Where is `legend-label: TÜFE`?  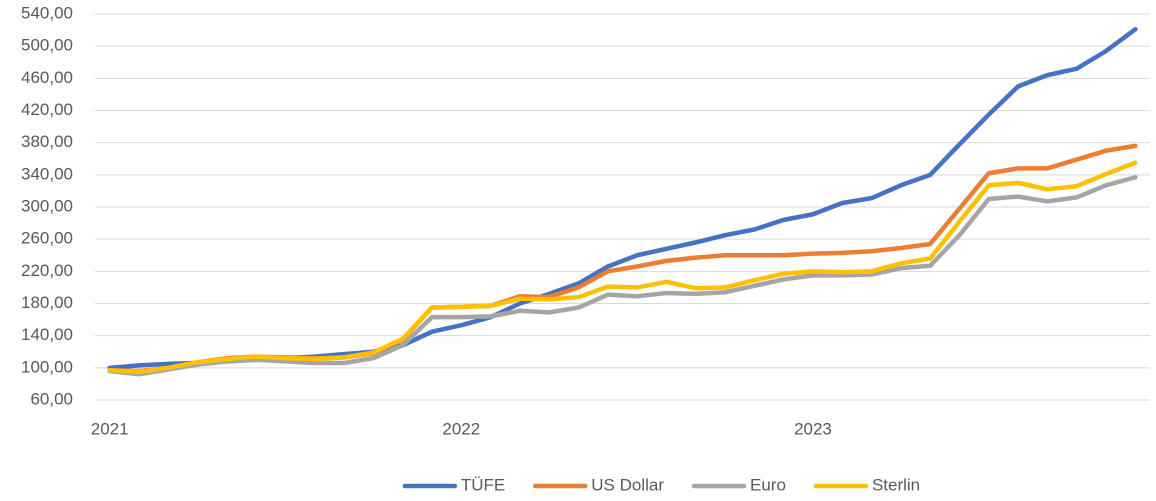
legend-label: TÜFE is located at coordinates (483, 484).